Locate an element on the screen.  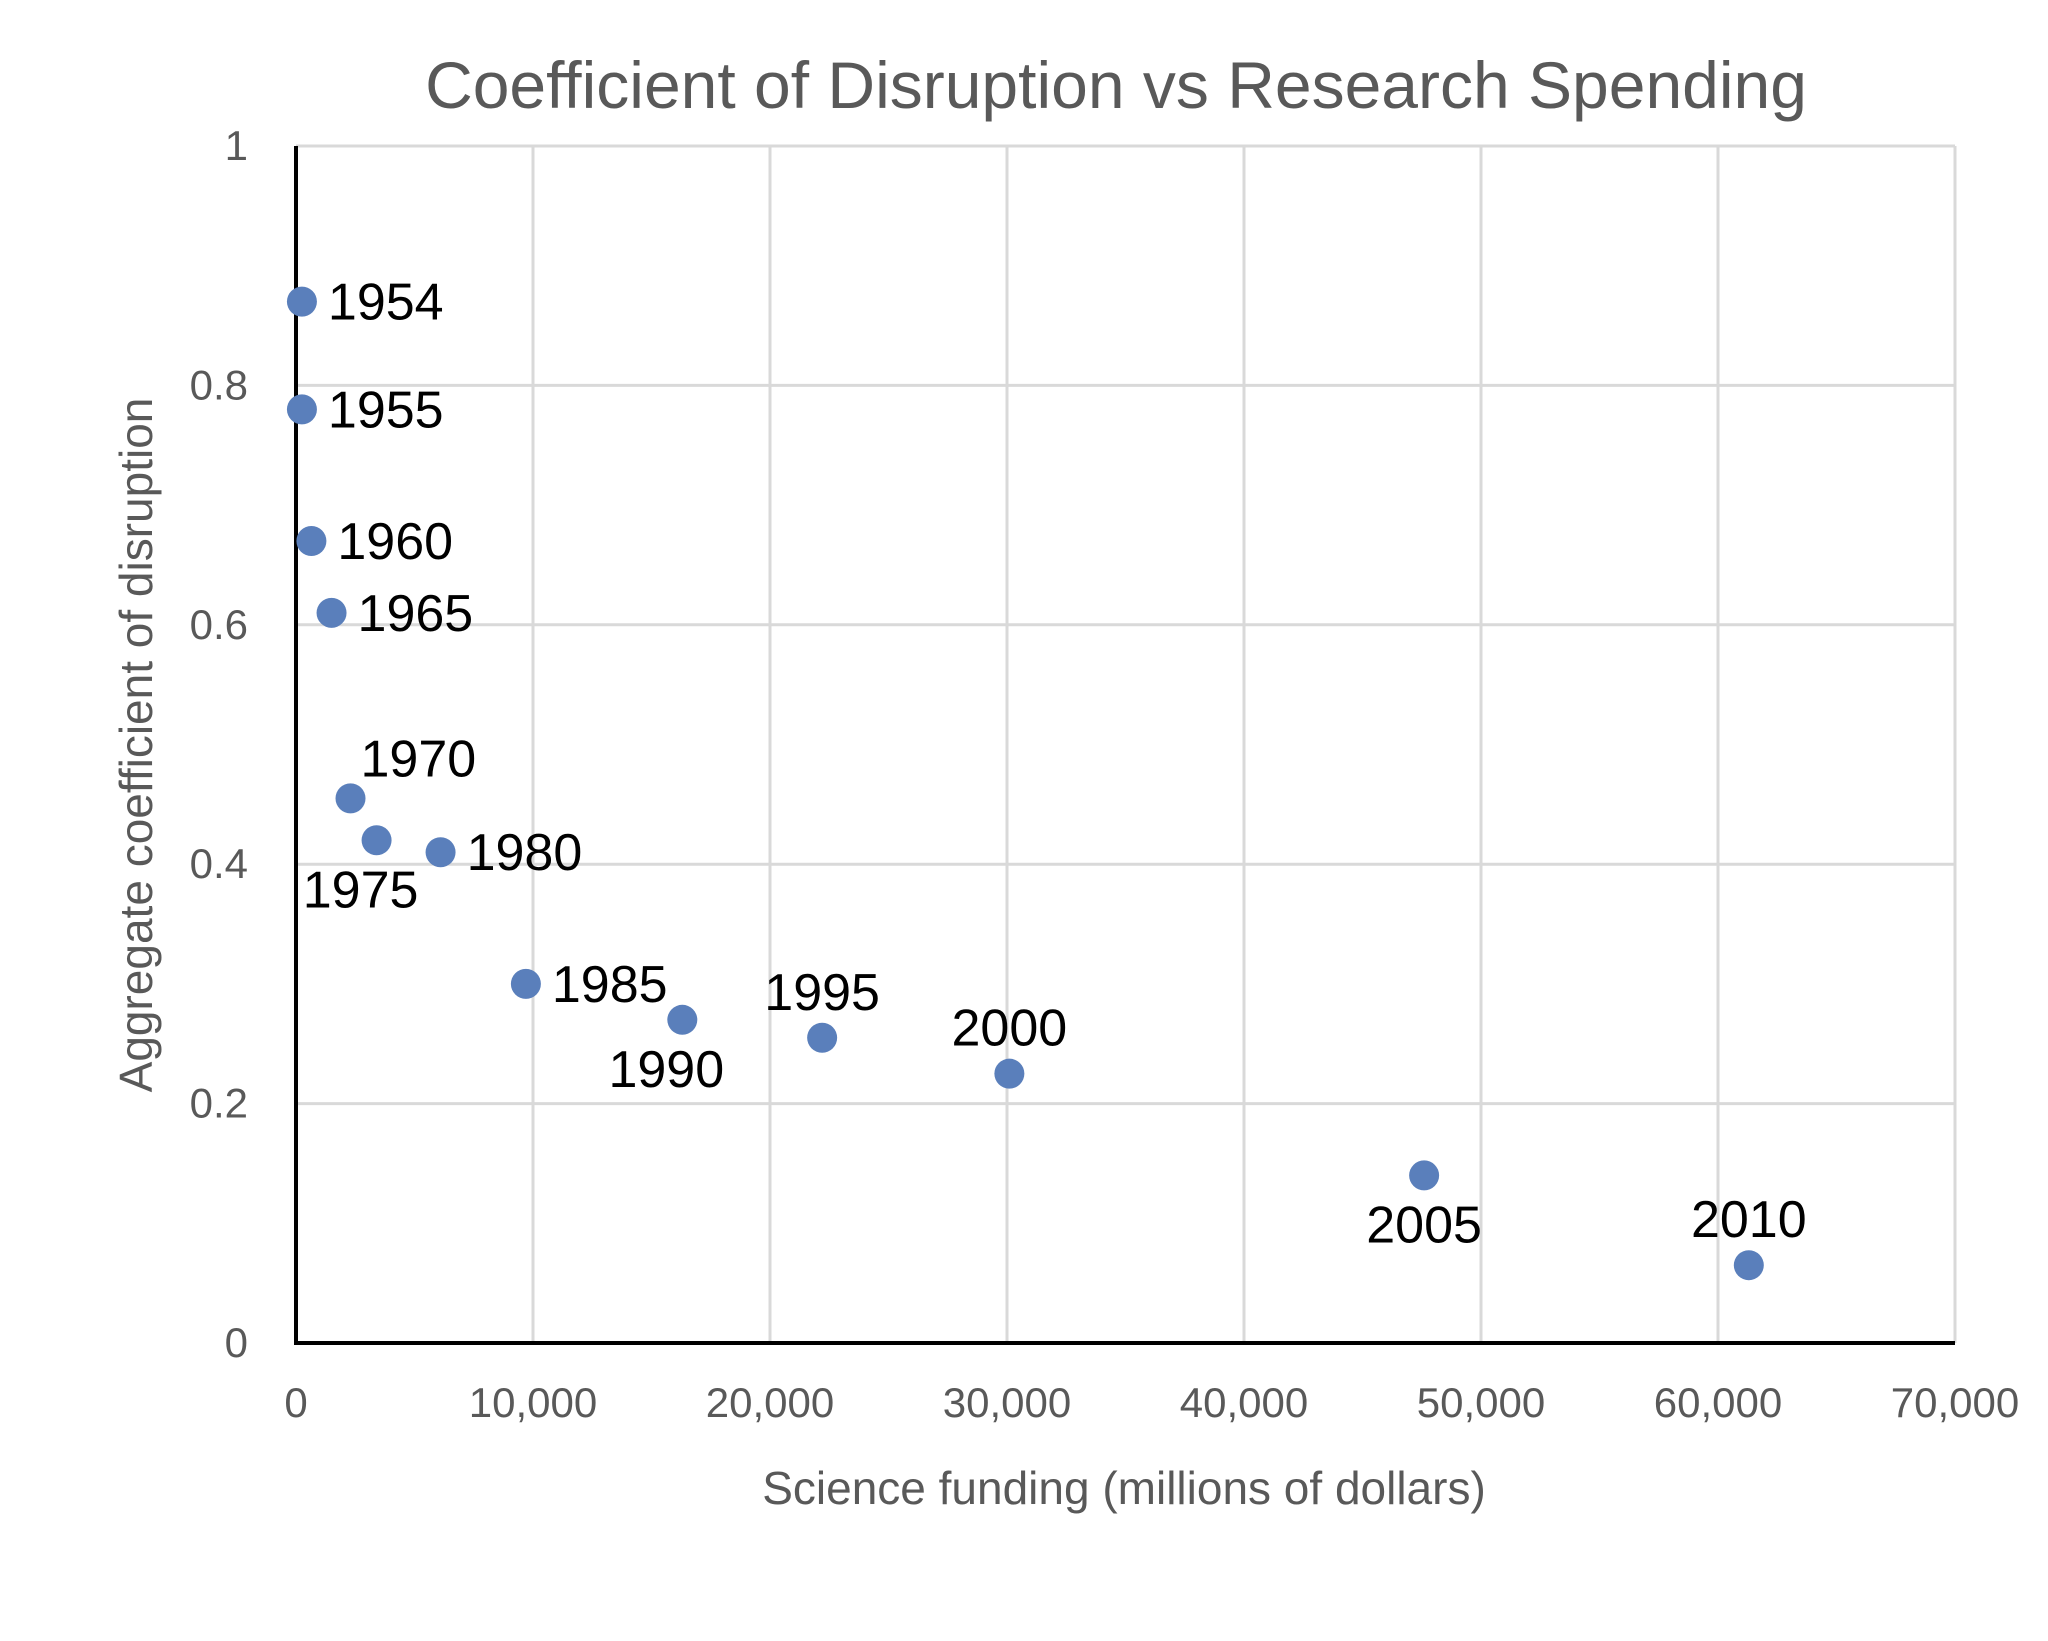
data-point-2010 is located at coordinates (1748, 1265).